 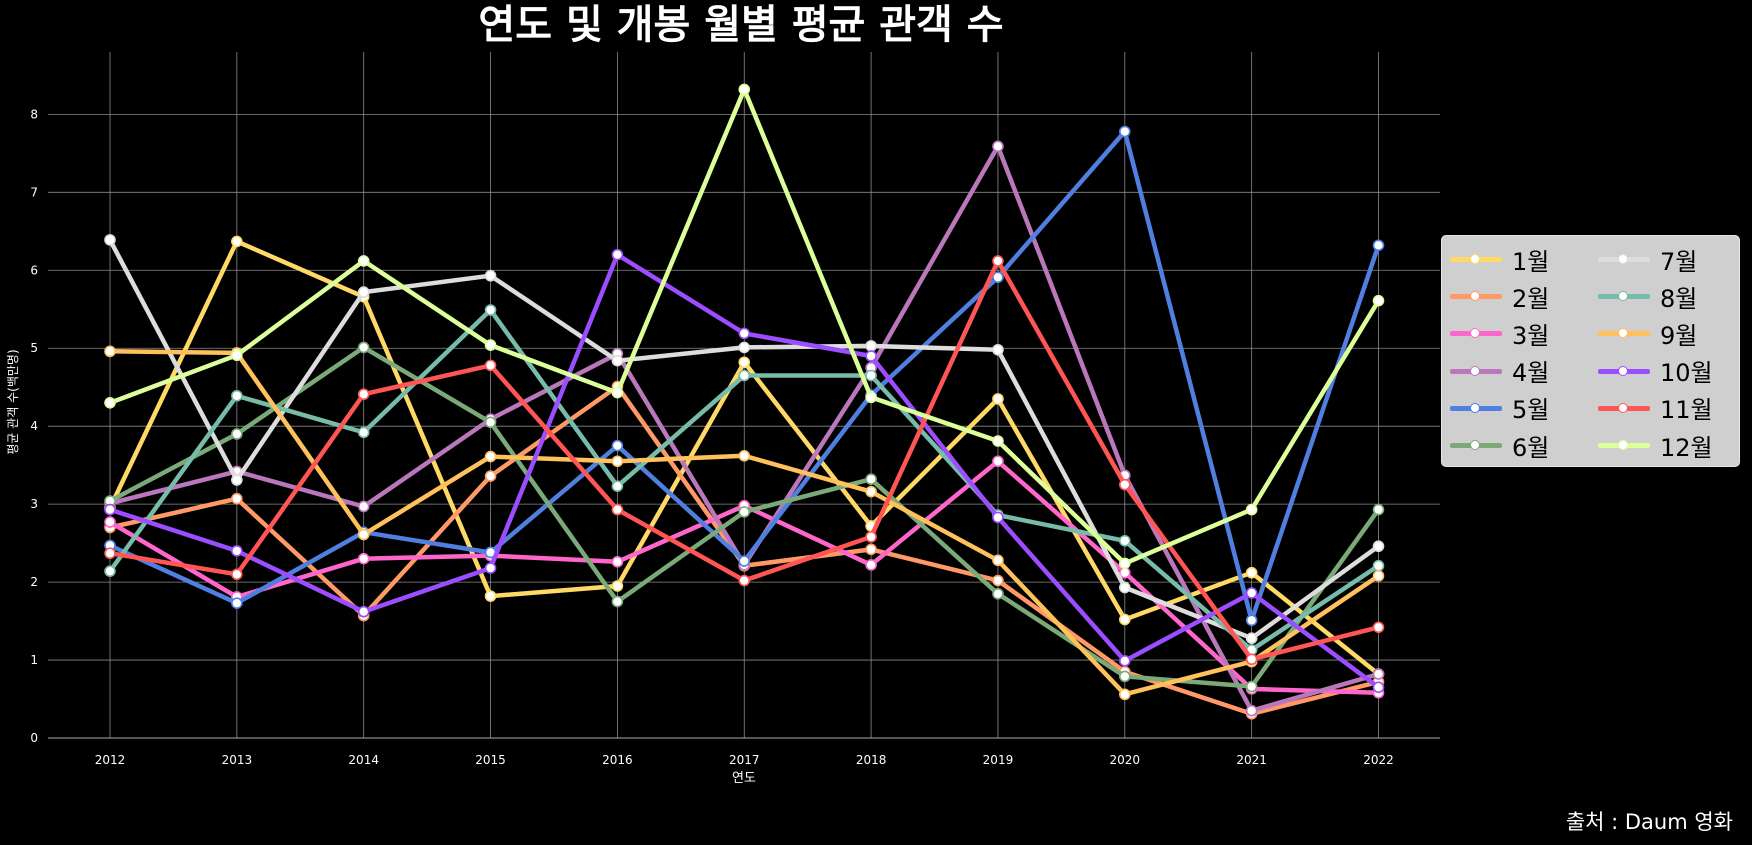 I want to click on x-tick-label: 2012, so click(x=110, y=760).